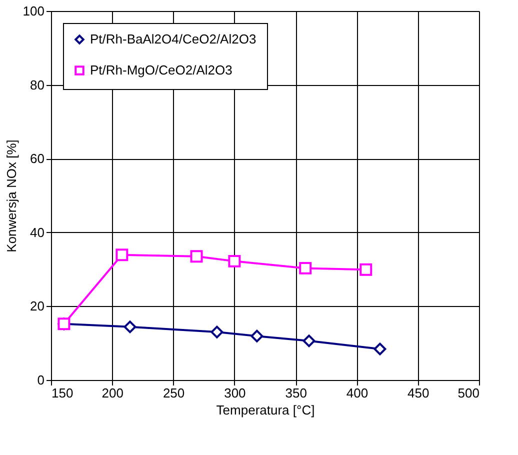 The width and height of the screenshot is (518, 455). Describe the element at coordinates (265, 410) in the screenshot. I see `x-axis-title: Temperatura [°C]` at that location.